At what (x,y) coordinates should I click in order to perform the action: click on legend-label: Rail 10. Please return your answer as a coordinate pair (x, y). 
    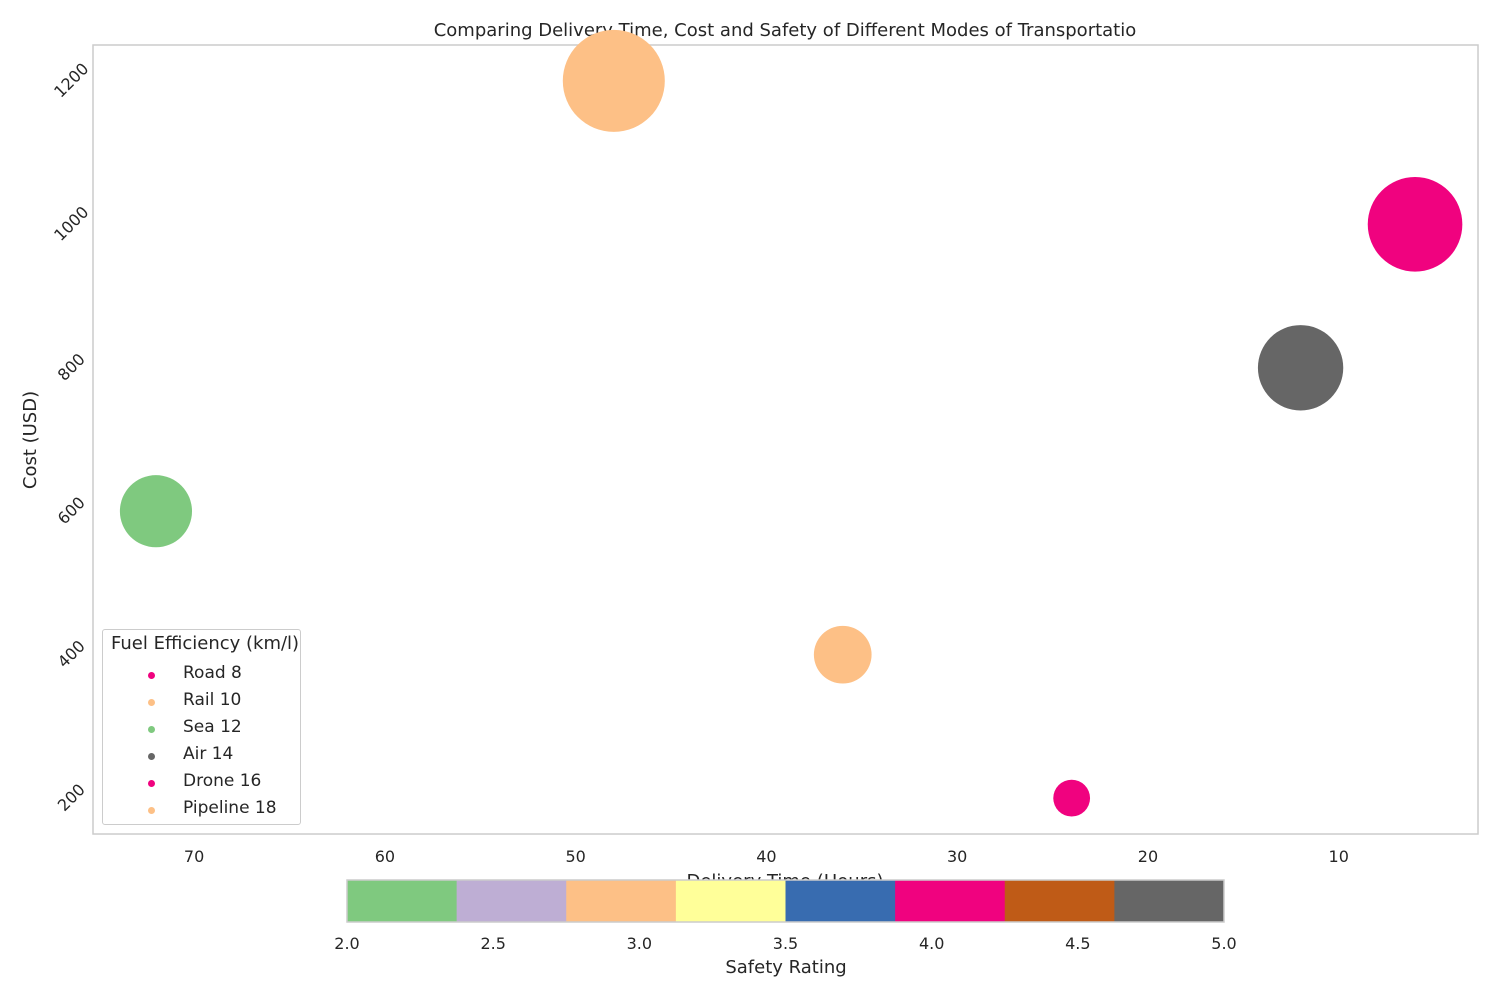
    Looking at the image, I should click on (212, 700).